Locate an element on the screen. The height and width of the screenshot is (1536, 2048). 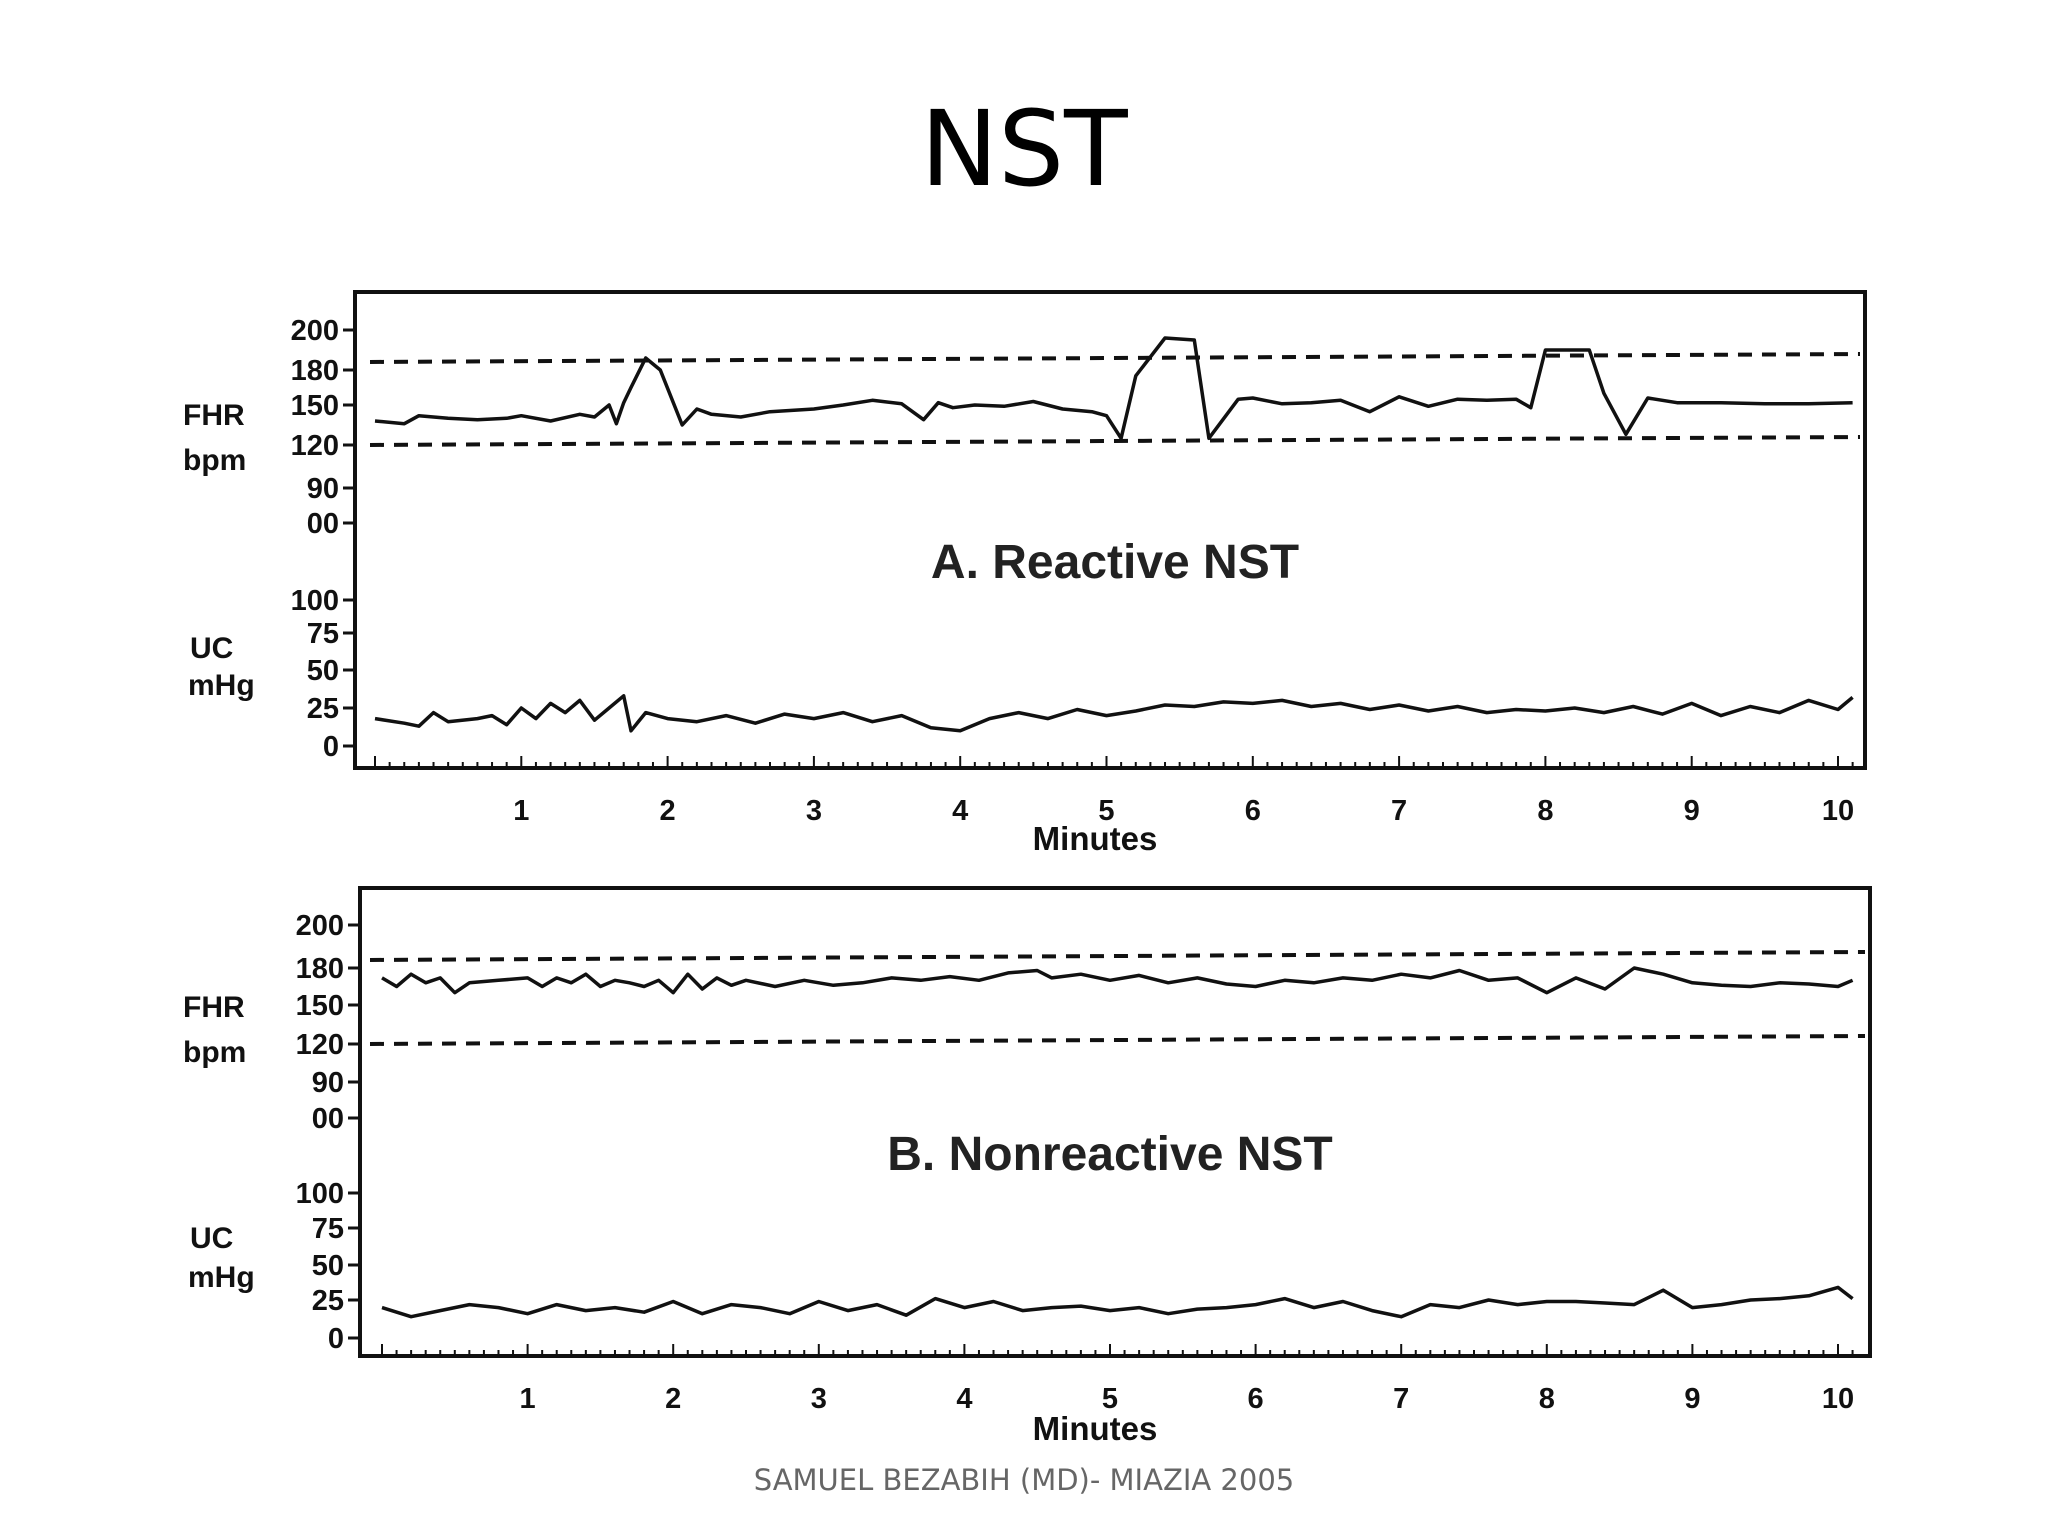
panel-label: A. Reactive NST is located at coordinates (1115, 562).